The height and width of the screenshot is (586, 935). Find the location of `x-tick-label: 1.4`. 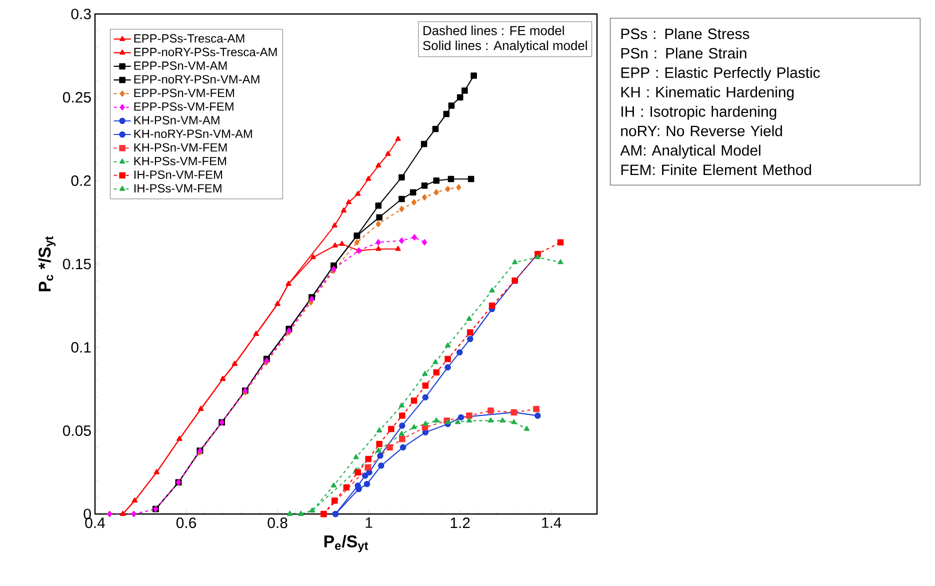

x-tick-label: 1.4 is located at coordinates (552, 523).